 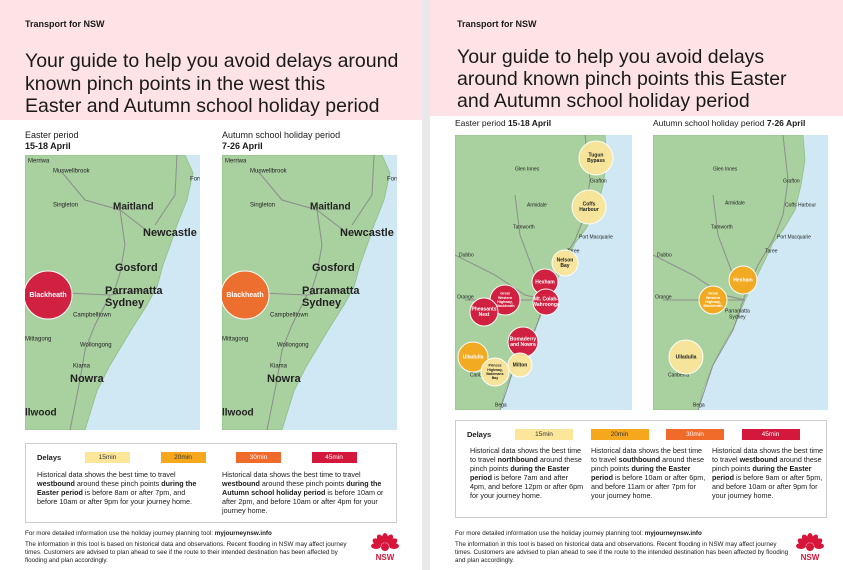 What do you see at coordinates (133, 207) in the screenshot?
I see `place-label: Maitland` at bounding box center [133, 207].